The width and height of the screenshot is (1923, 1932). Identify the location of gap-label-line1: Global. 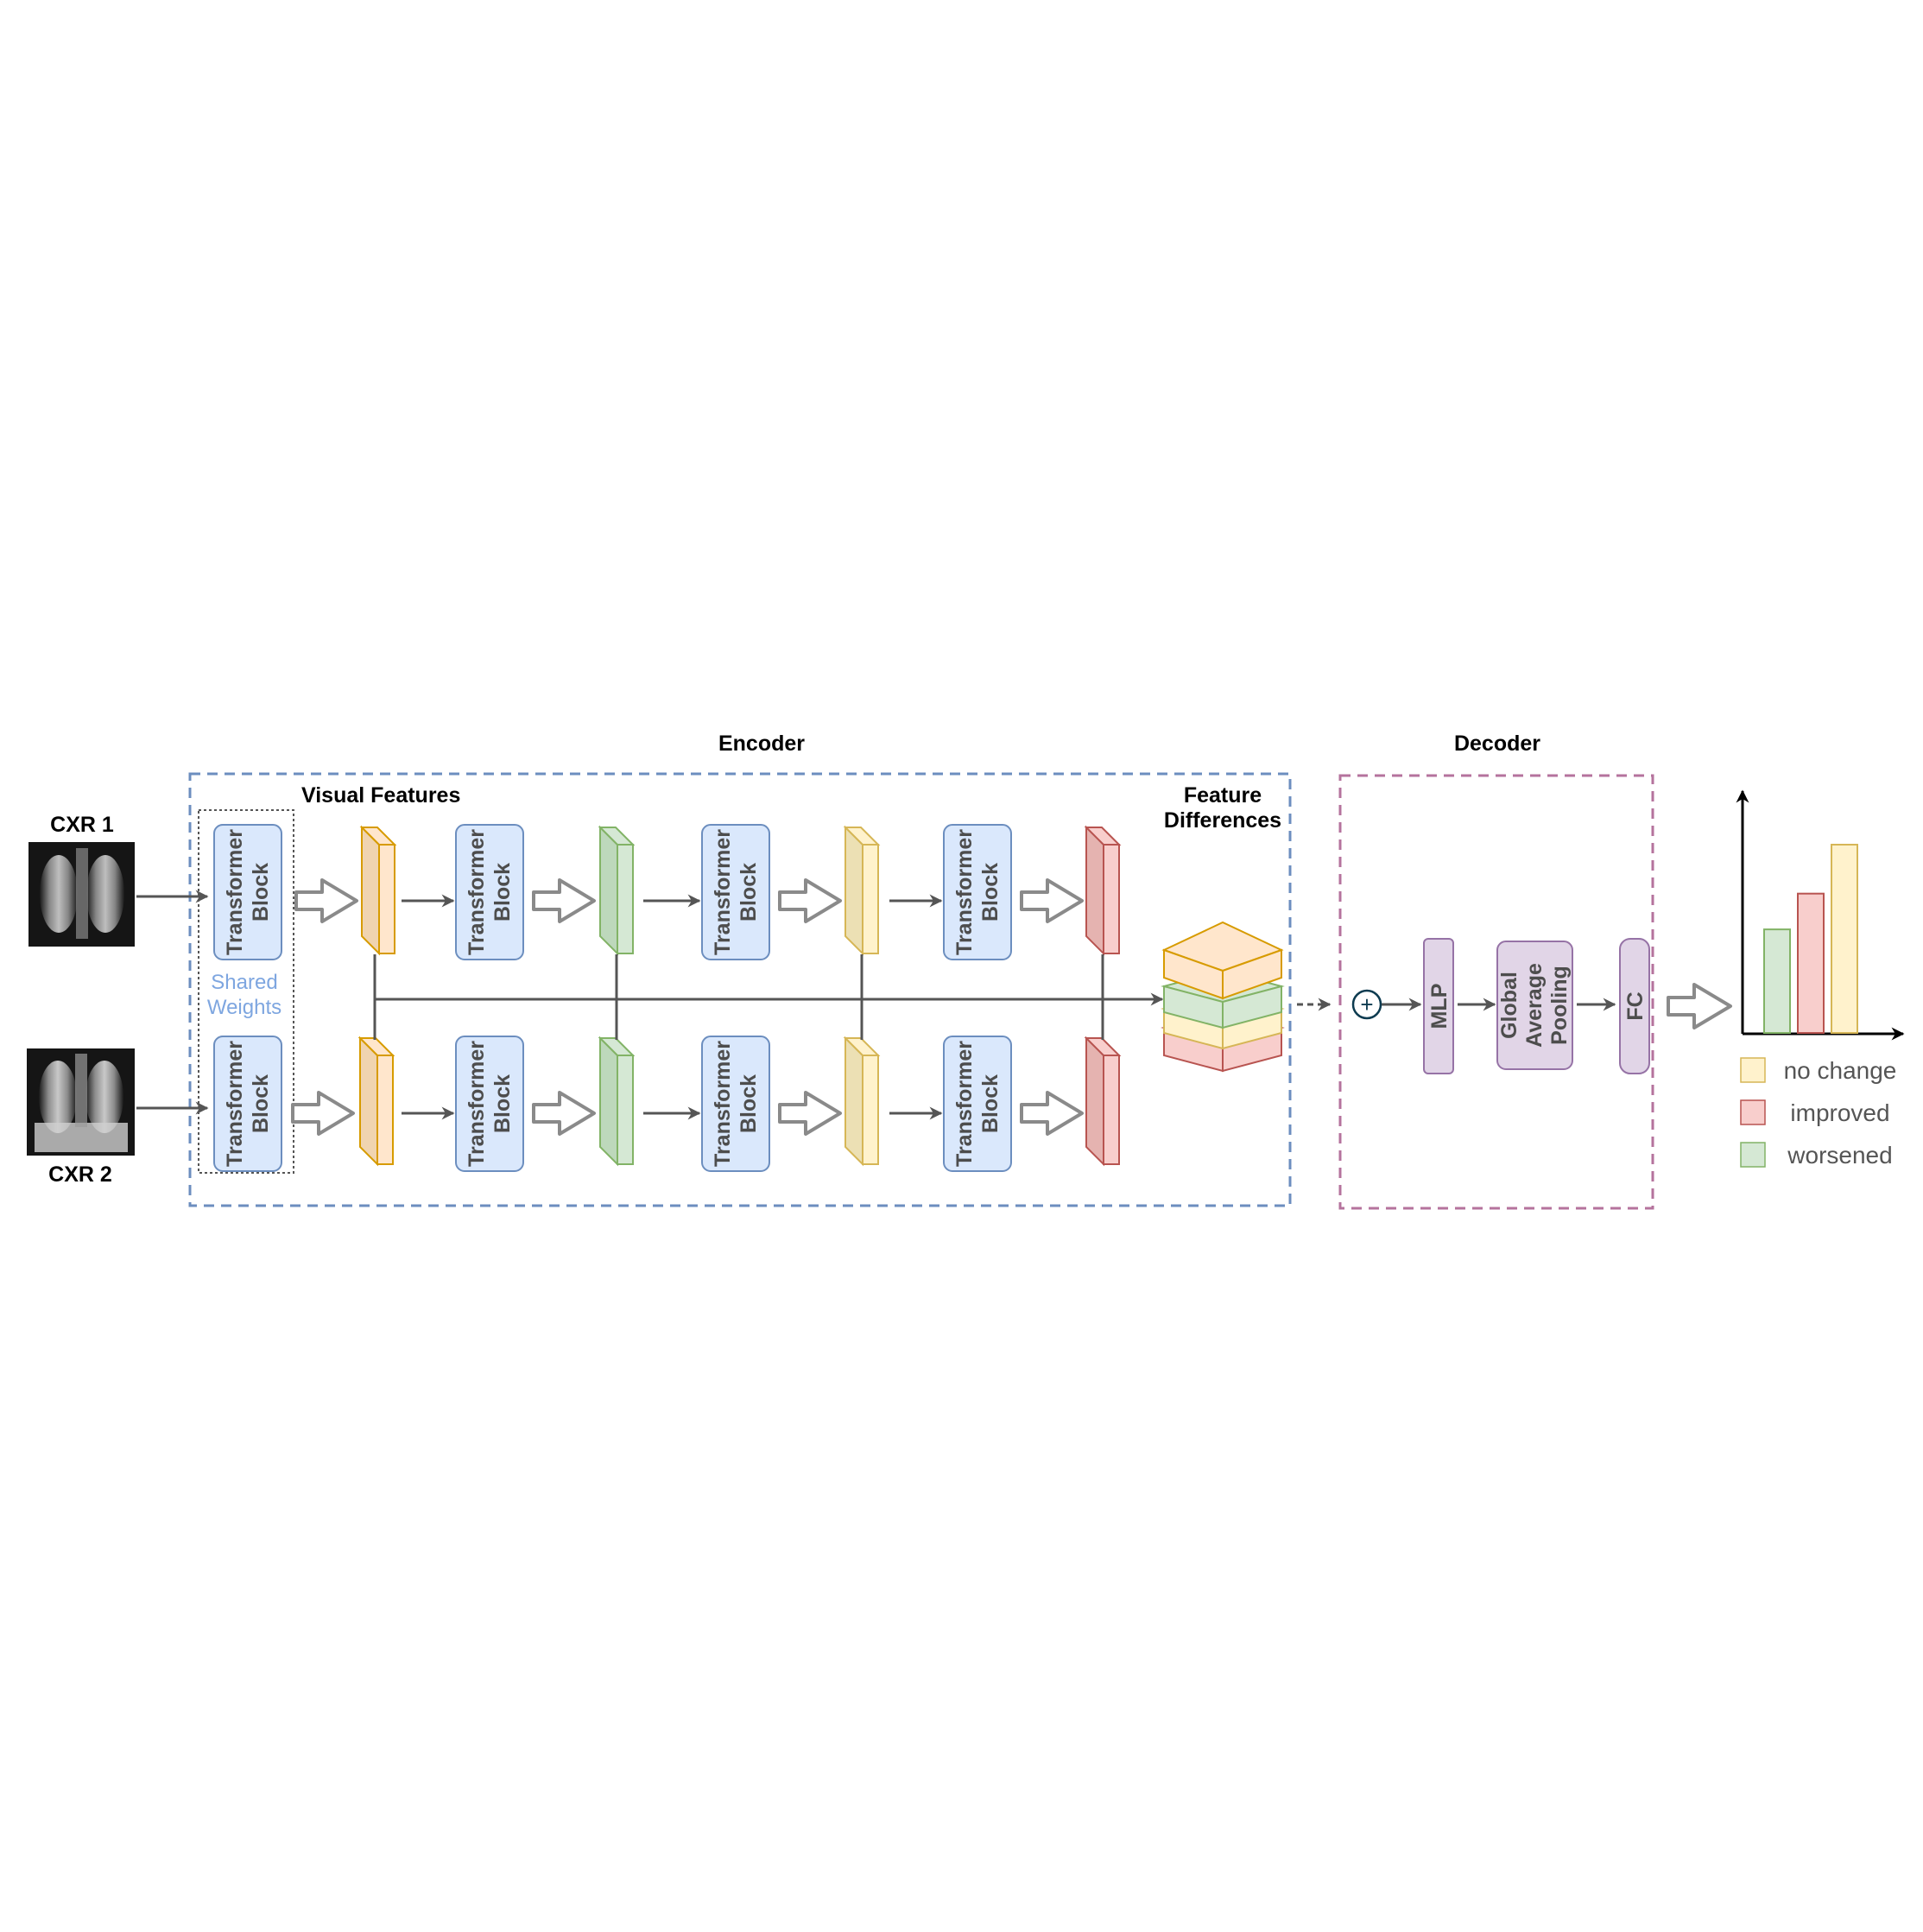
(1509, 1005).